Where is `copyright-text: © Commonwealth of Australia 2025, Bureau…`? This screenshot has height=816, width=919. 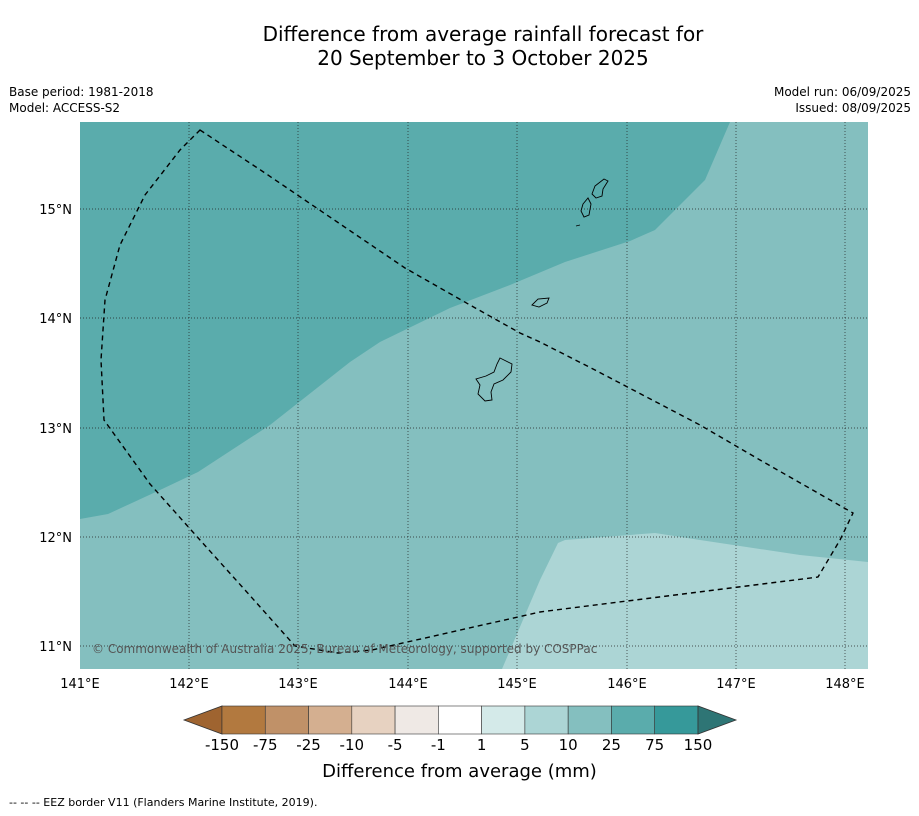 copyright-text: © Commonwealth of Australia 2025, Bureau… is located at coordinates (344, 649).